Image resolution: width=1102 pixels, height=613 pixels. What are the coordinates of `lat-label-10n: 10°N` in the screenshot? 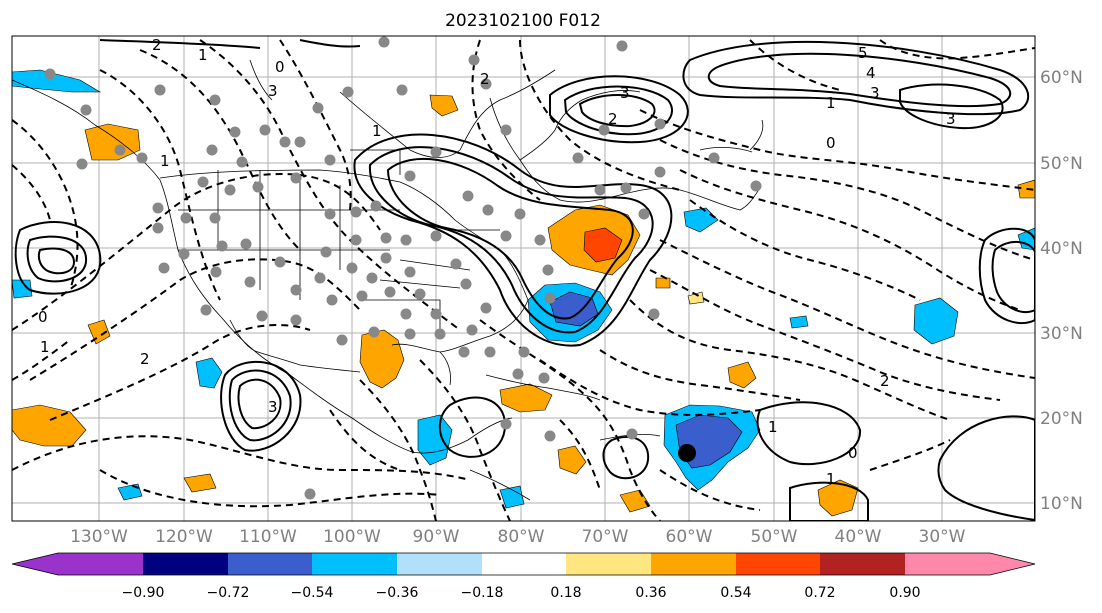 It's located at (1061, 504).